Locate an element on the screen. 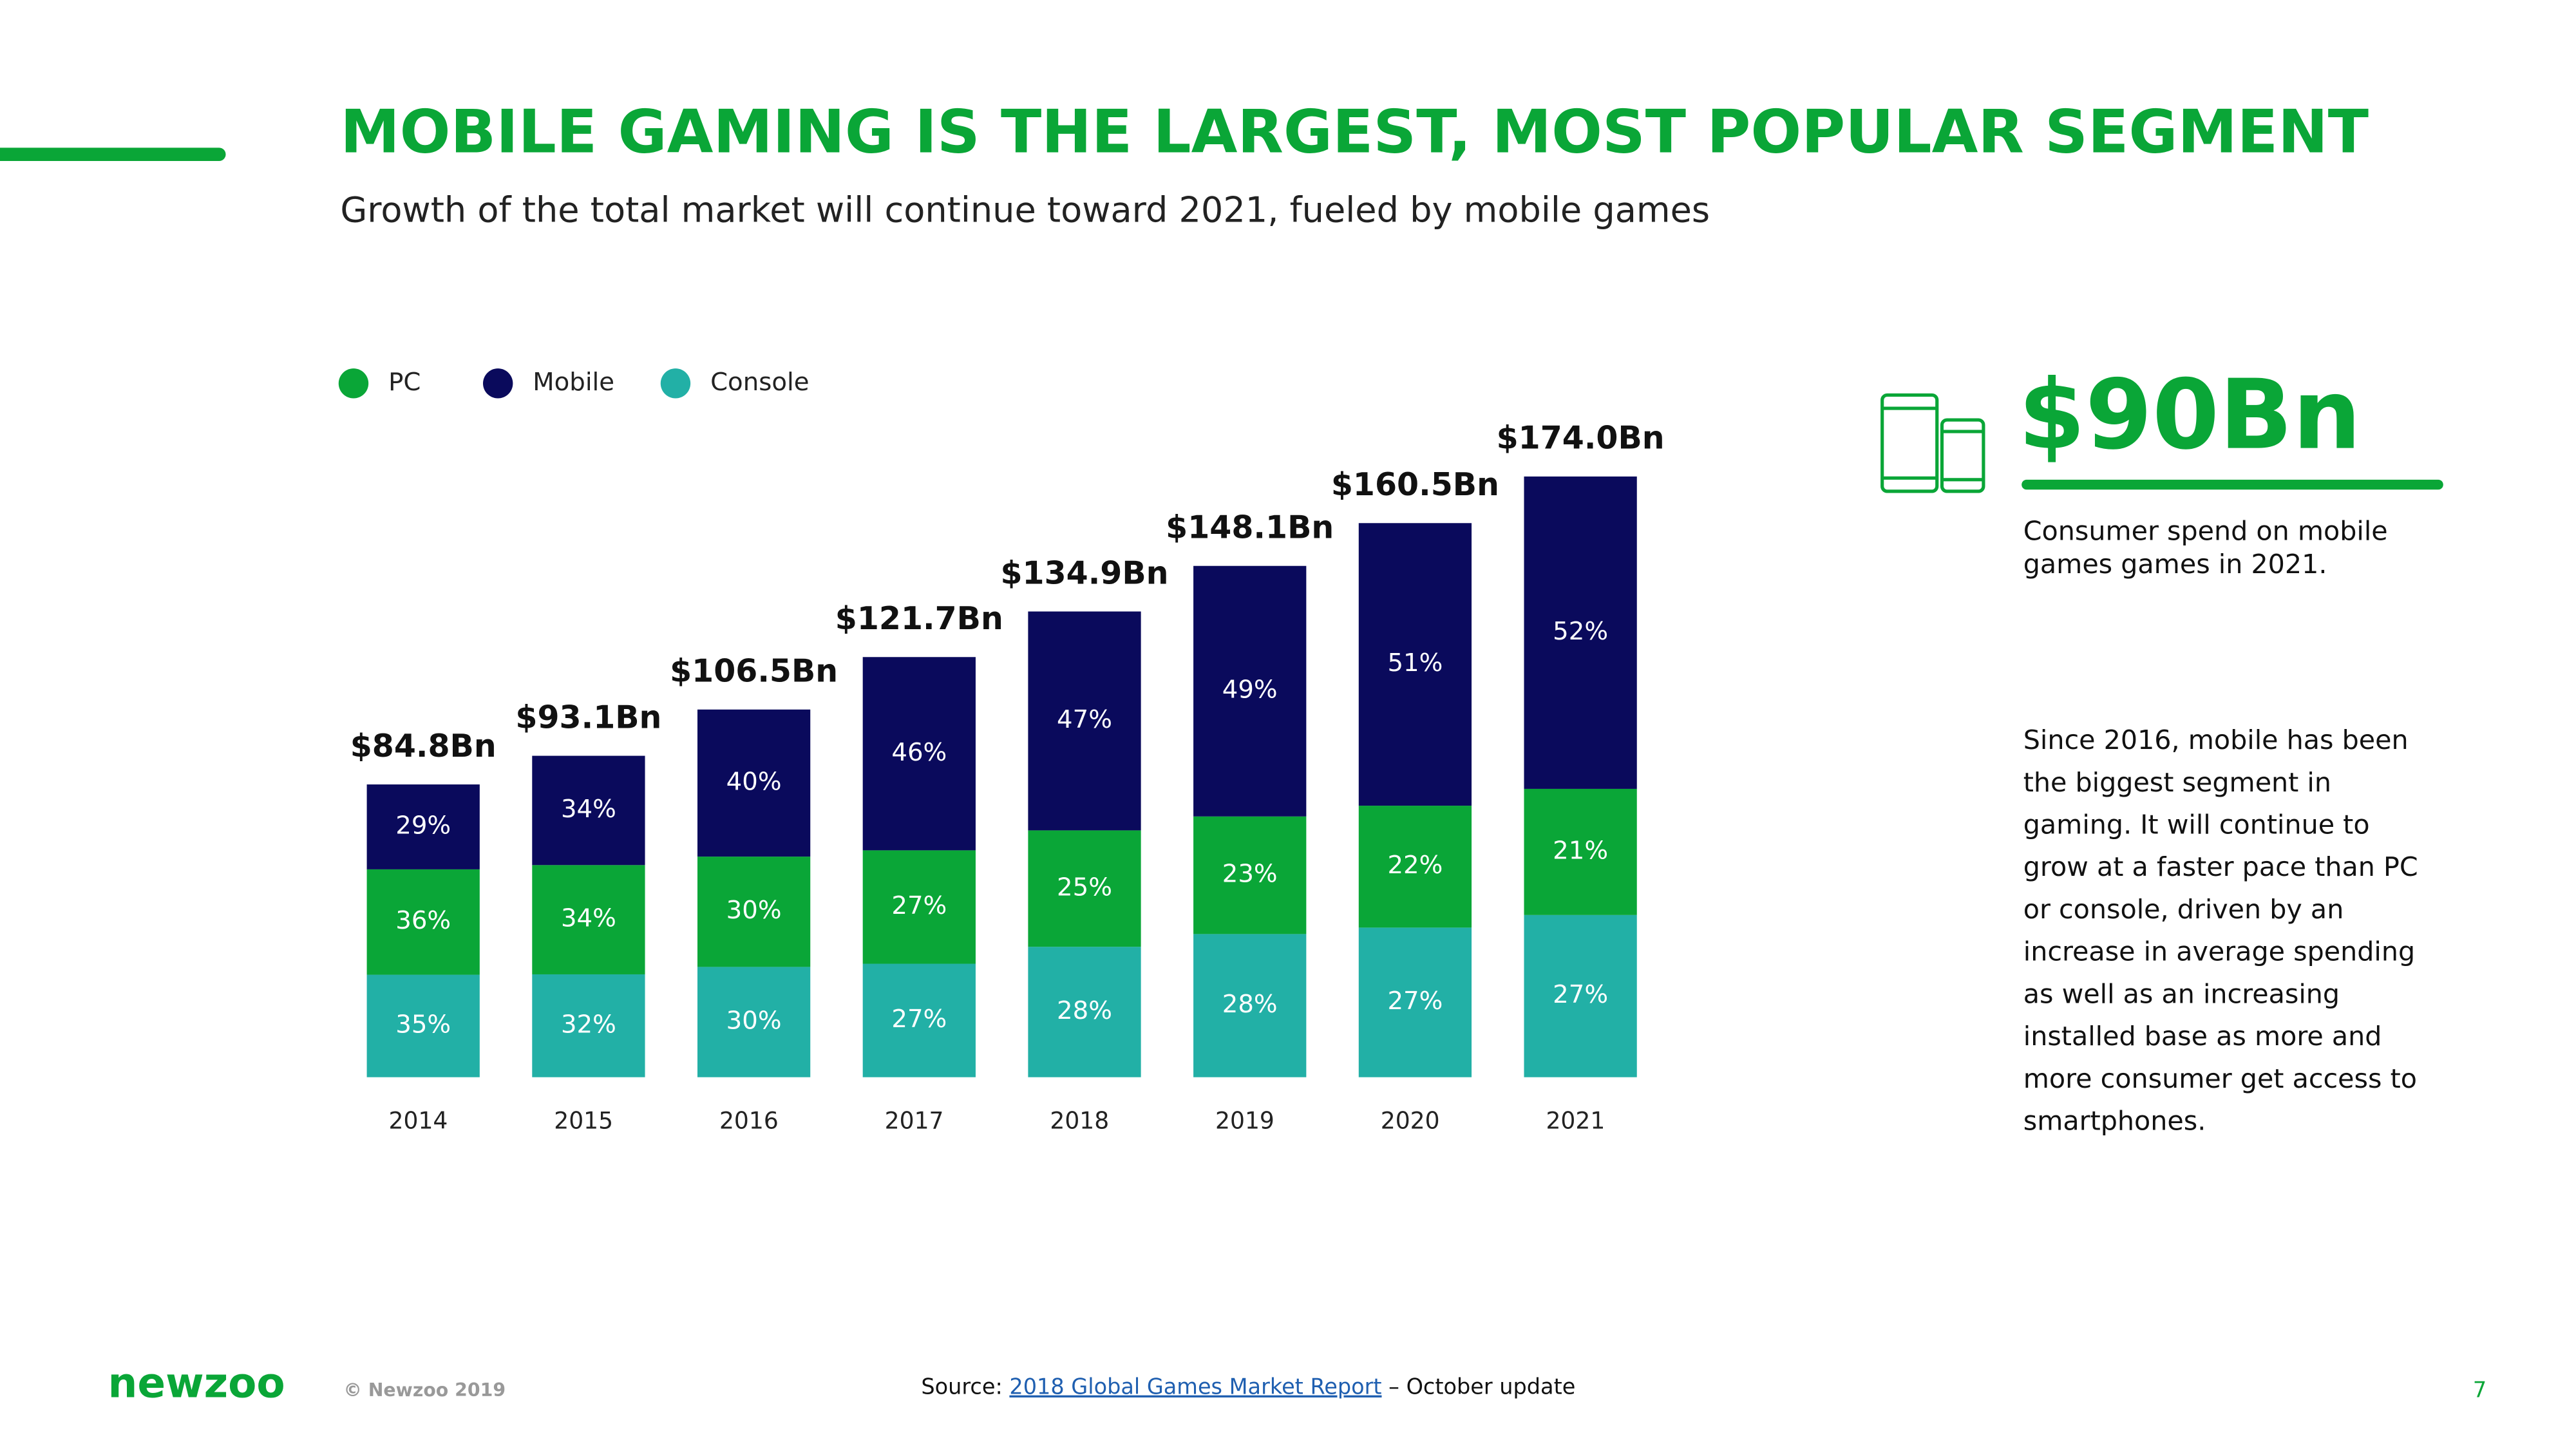 This screenshot has height=1449, width=2576. segment-label: 52% is located at coordinates (1580, 631).